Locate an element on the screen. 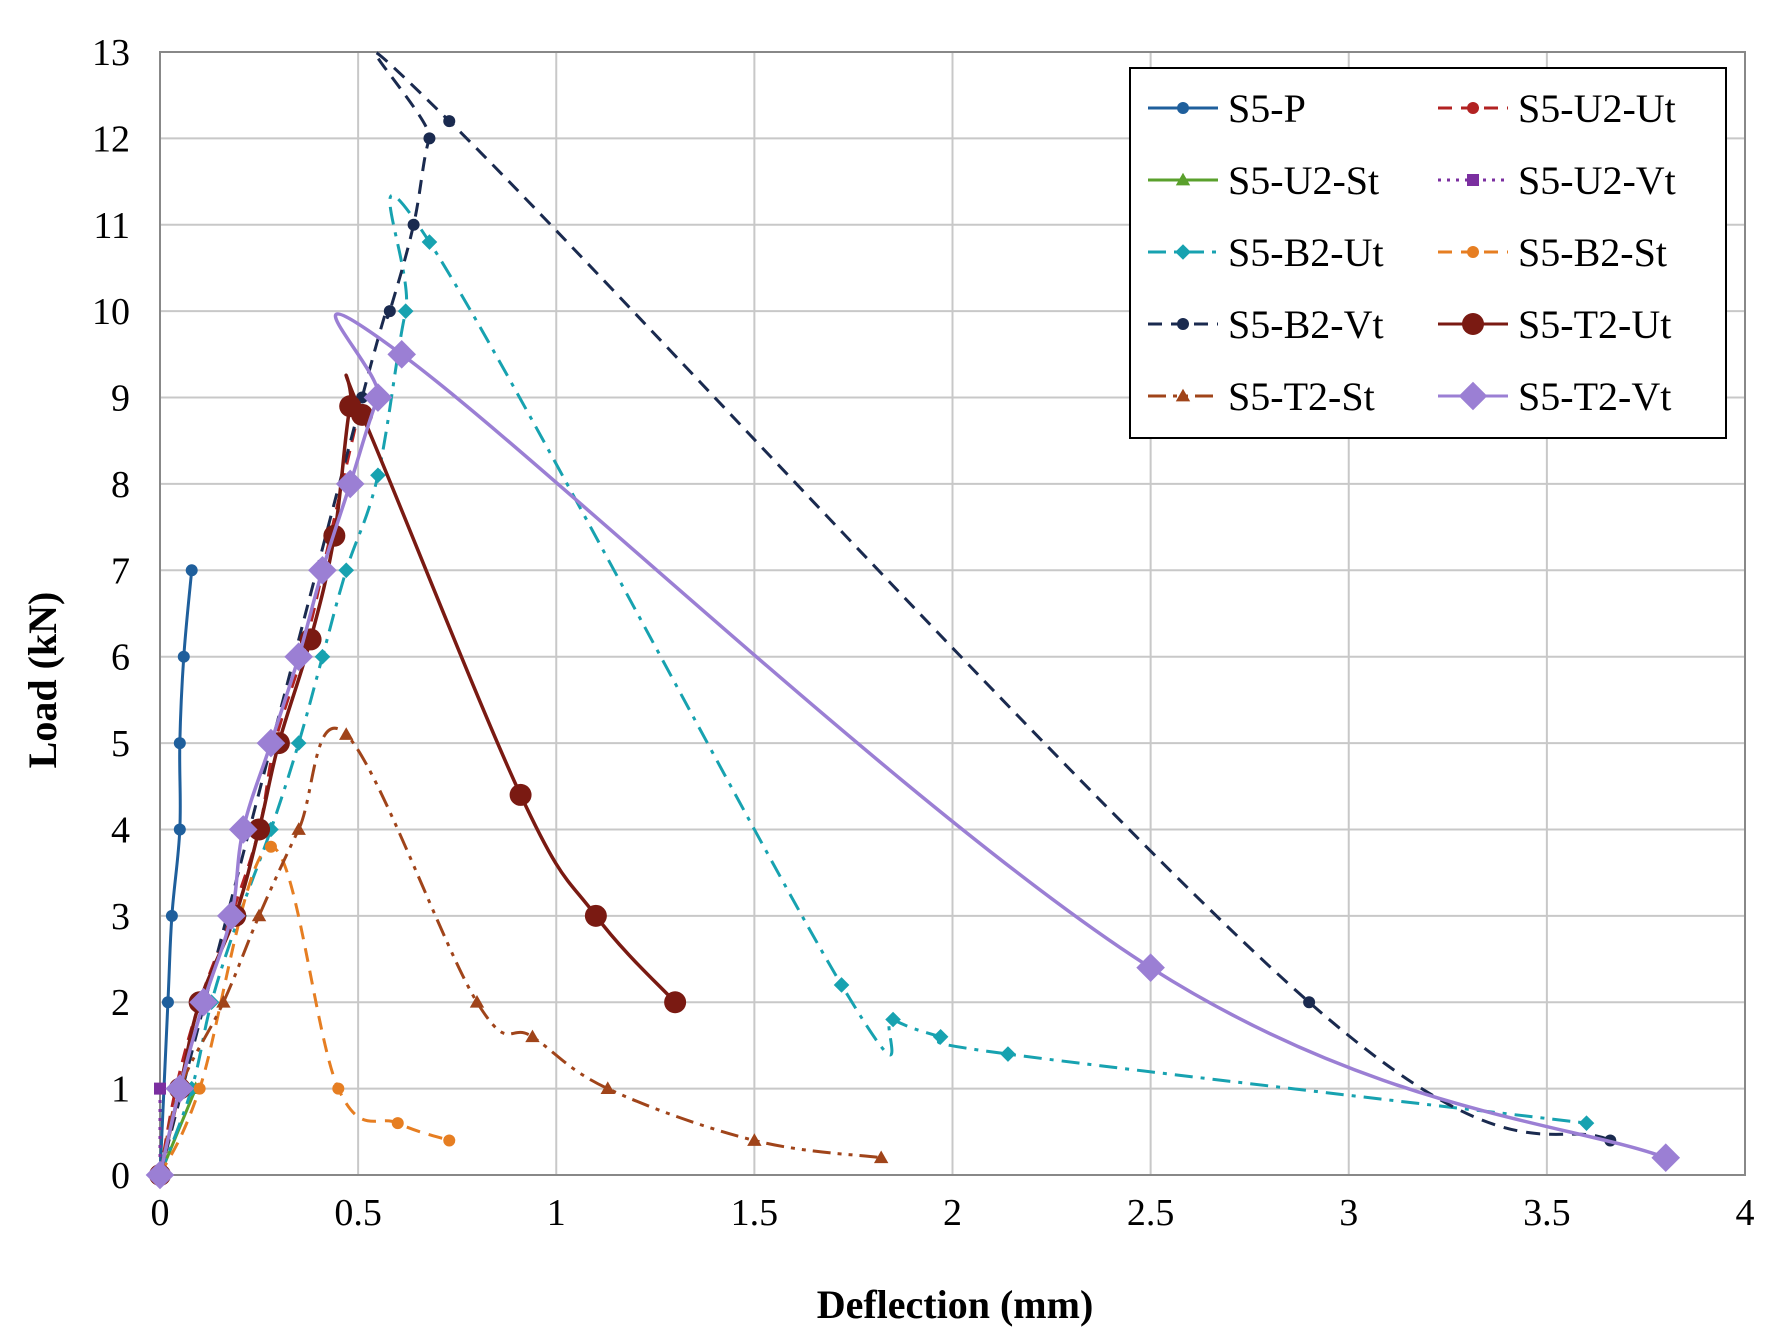 Image resolution: width=1790 pixels, height=1335 pixels. x-tick-label: 4 is located at coordinates (1745, 1213).